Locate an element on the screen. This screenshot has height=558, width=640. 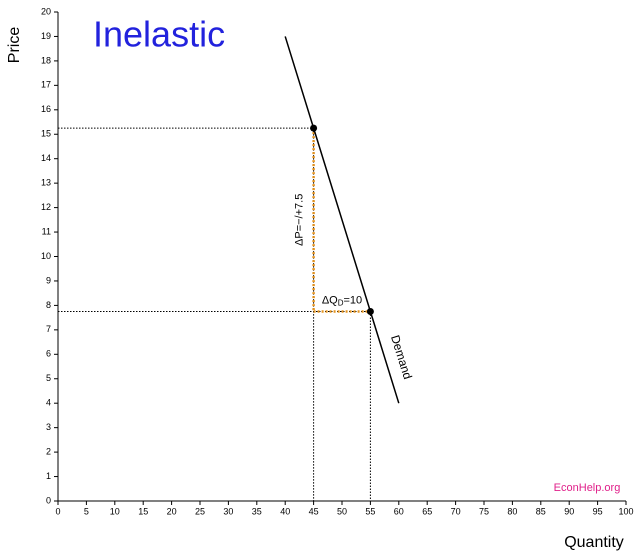
x-tick-label: 100 is located at coordinates (625, 511).